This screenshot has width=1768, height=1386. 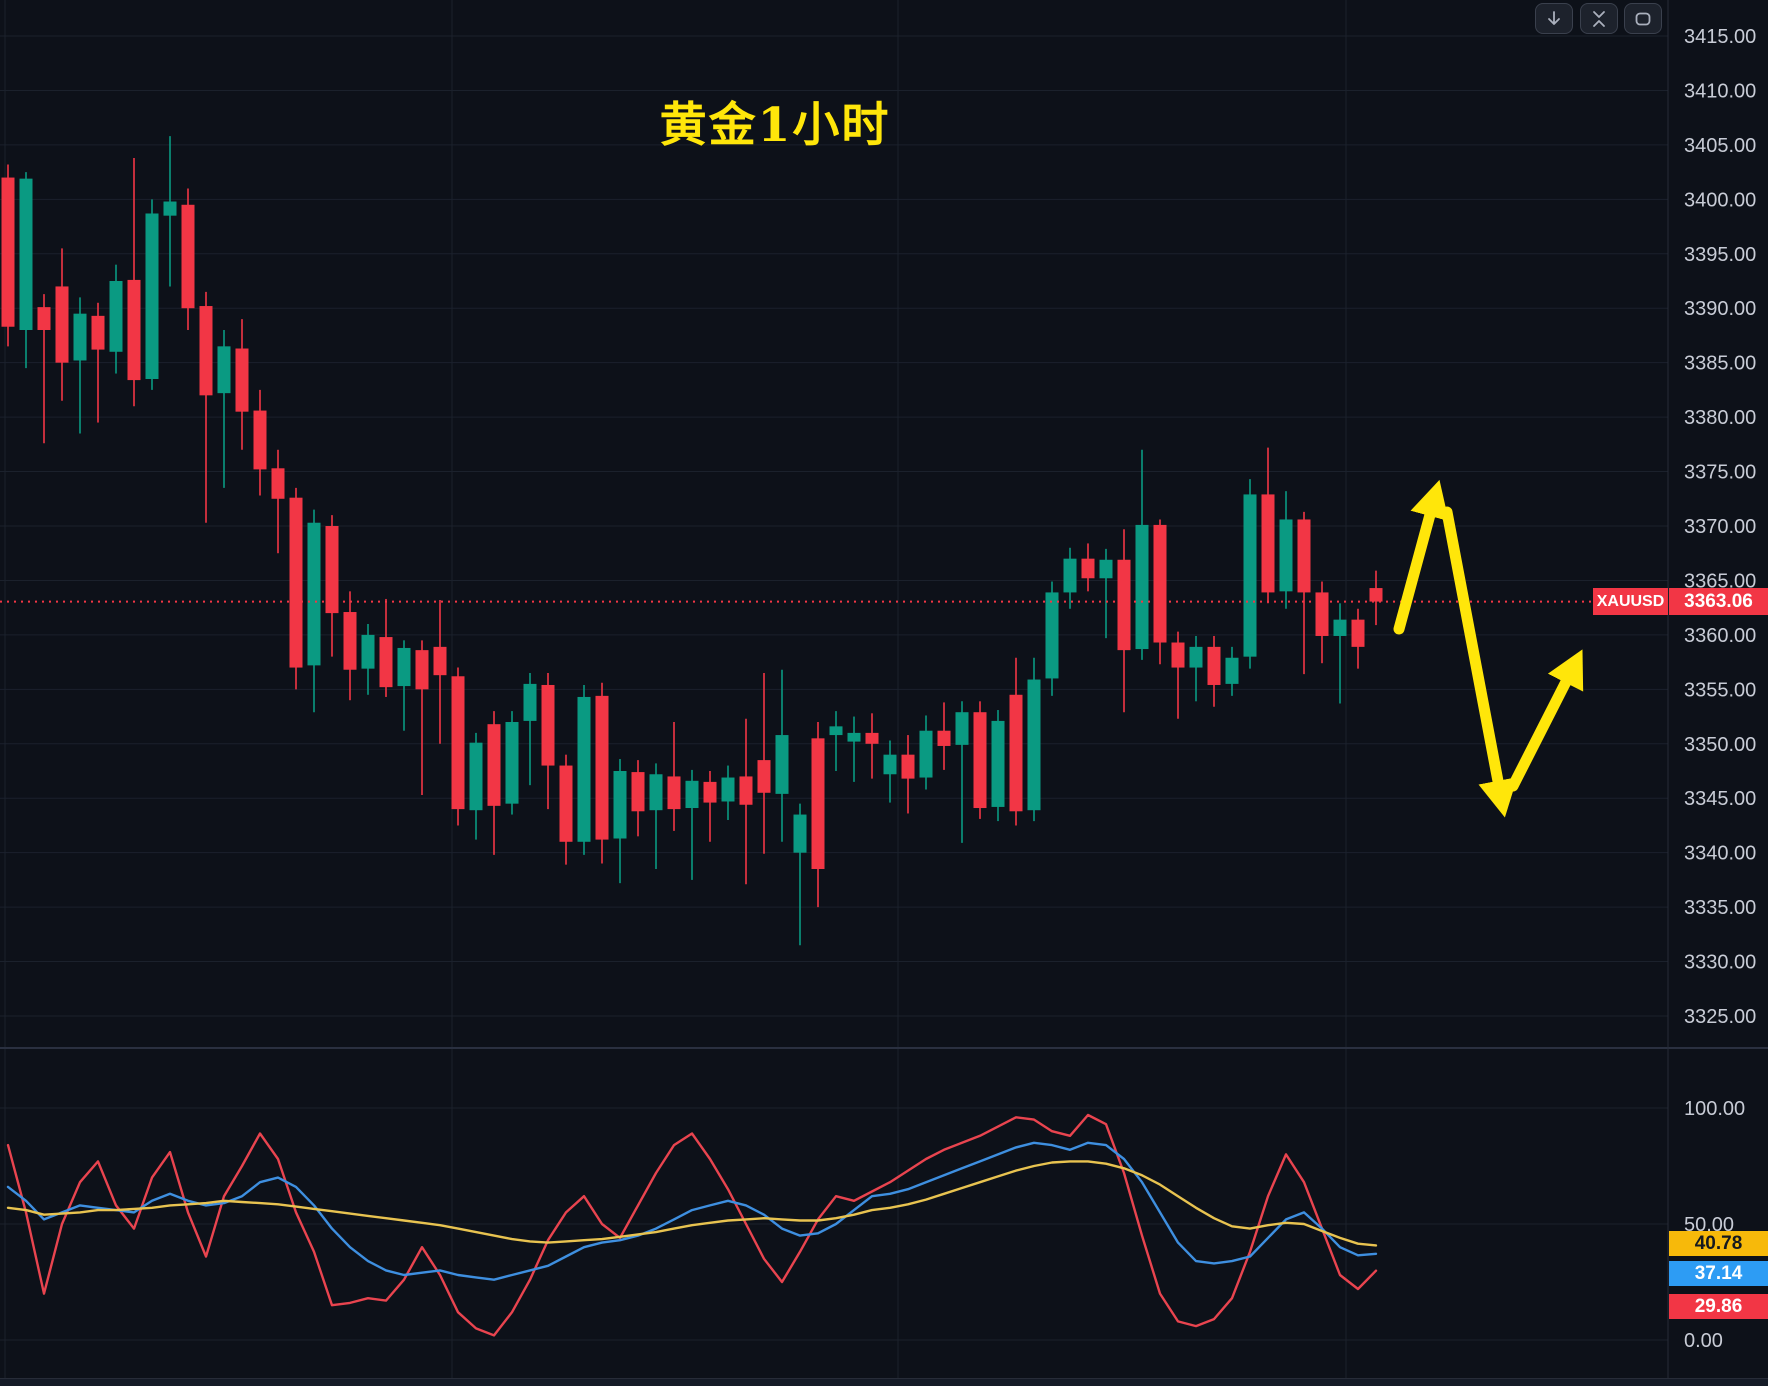 I want to click on collapse-pane-button, so click(x=1599, y=18).